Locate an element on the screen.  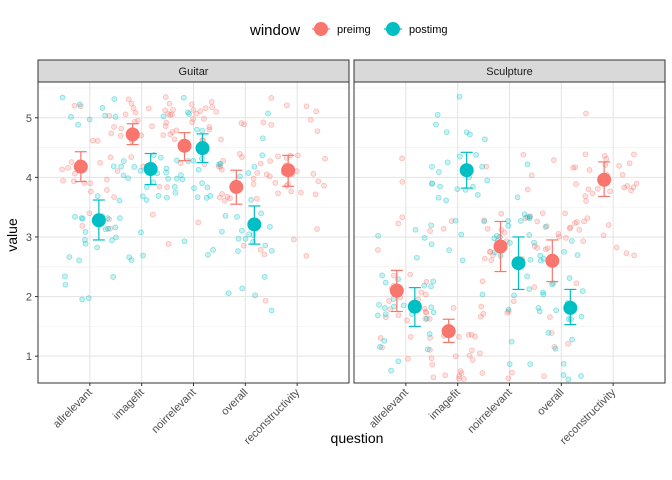
x-tick-label: overall is located at coordinates (550, 402).